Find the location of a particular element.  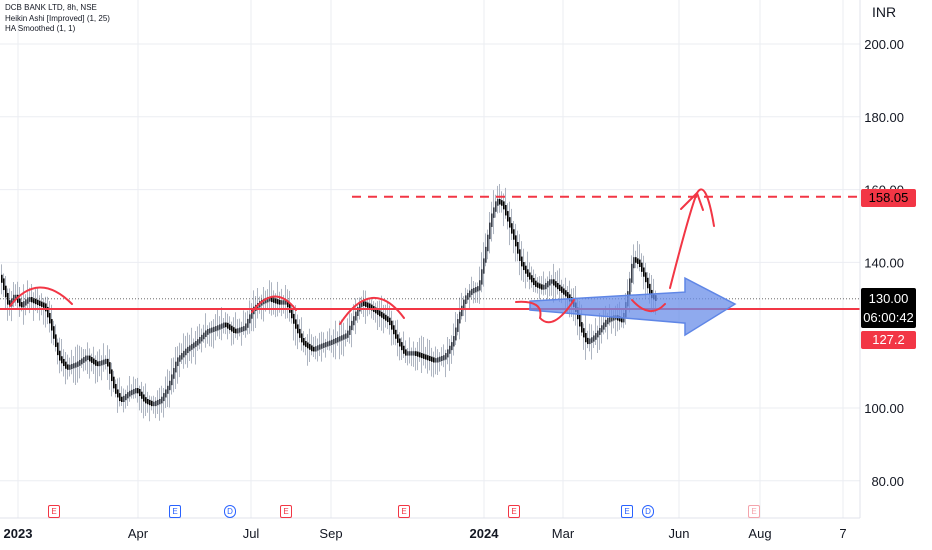

x-tick-label: Sep is located at coordinates (330, 533).